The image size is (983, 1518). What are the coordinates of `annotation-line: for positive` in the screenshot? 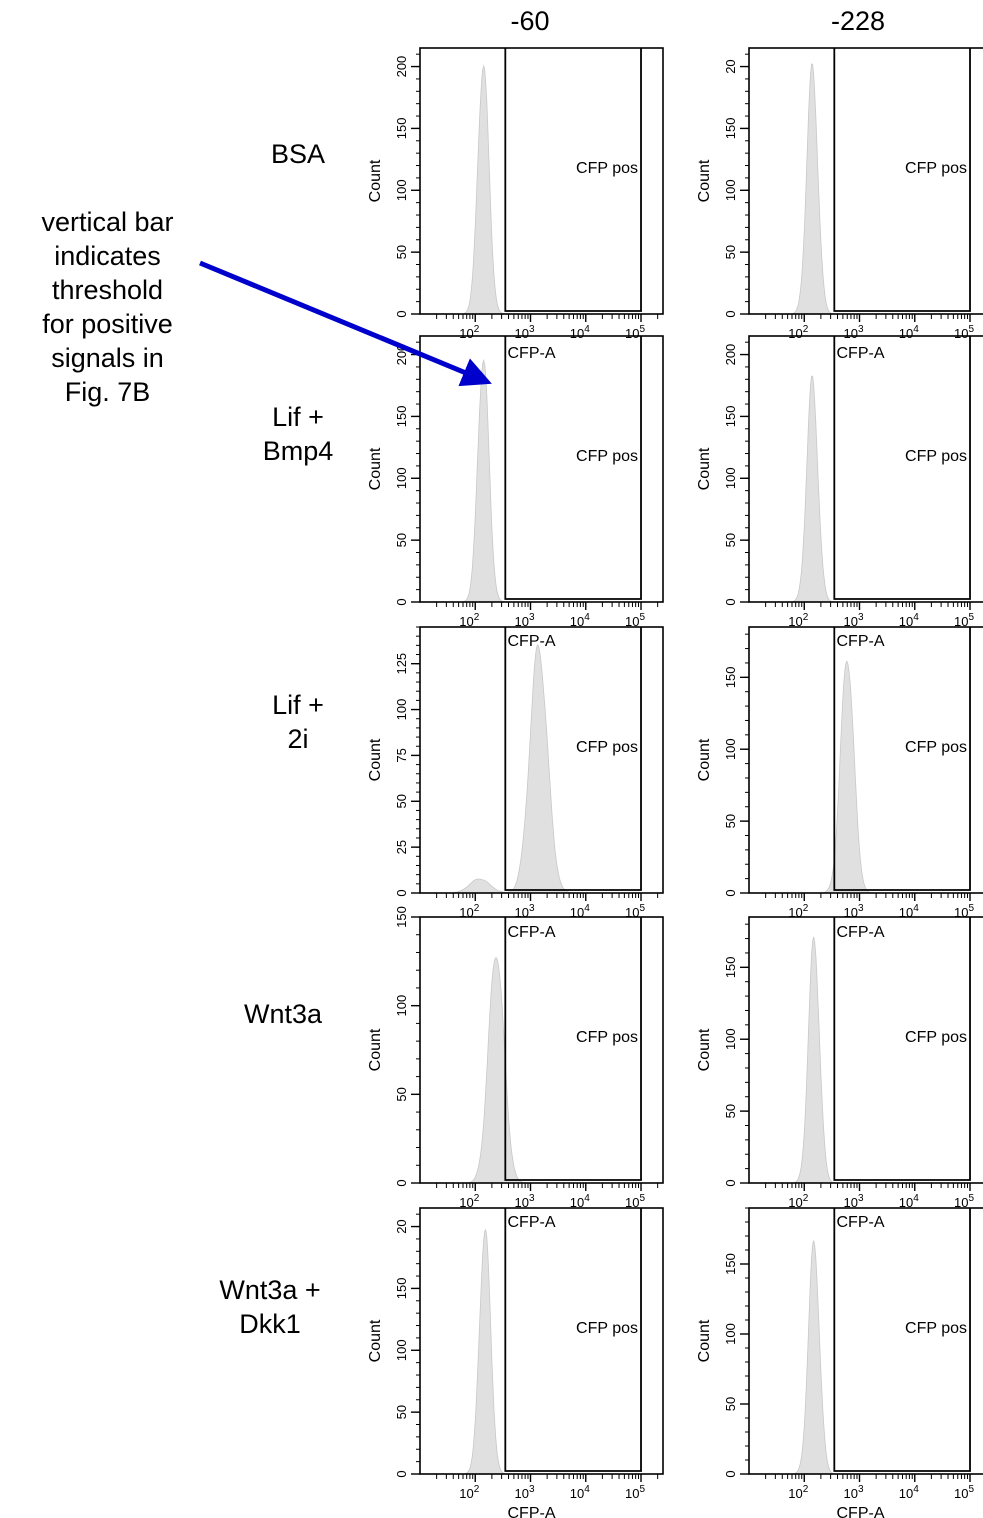 It's located at (107, 324).